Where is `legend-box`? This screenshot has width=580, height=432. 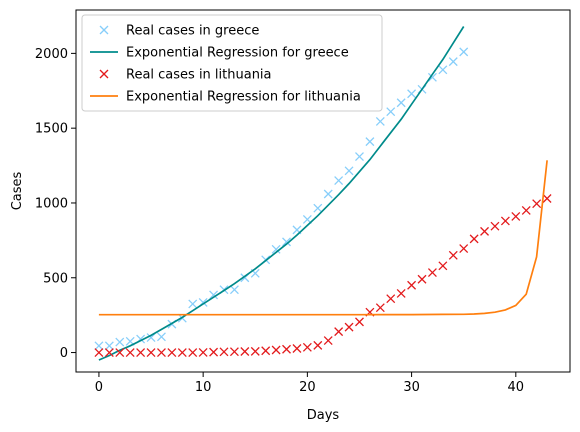 legend-box is located at coordinates (232, 63).